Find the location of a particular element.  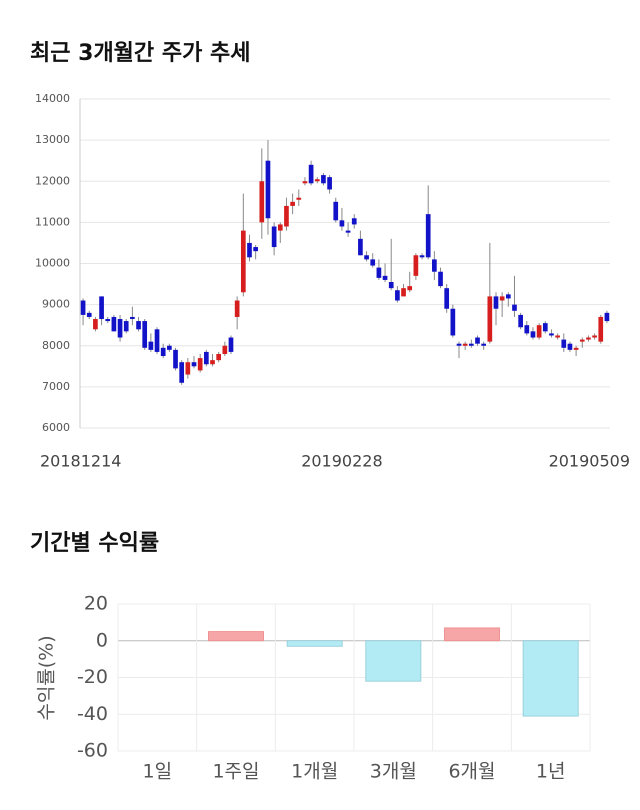

y-tick-label: 0 is located at coordinates (102, 640).